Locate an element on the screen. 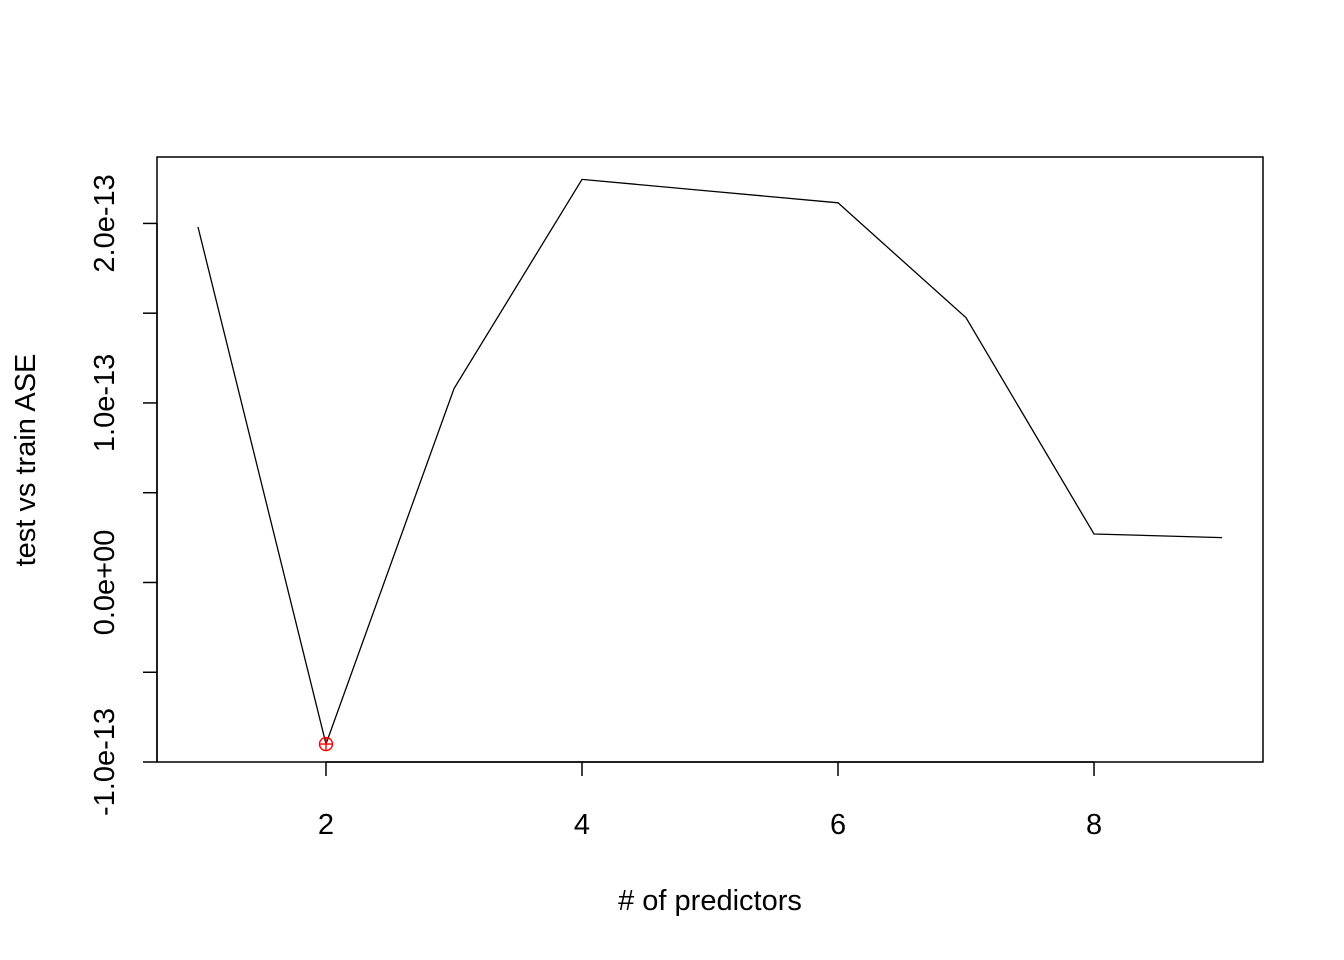 This screenshot has width=1344, height=960. y-tick-label: 1.0e-13 is located at coordinates (105, 403).